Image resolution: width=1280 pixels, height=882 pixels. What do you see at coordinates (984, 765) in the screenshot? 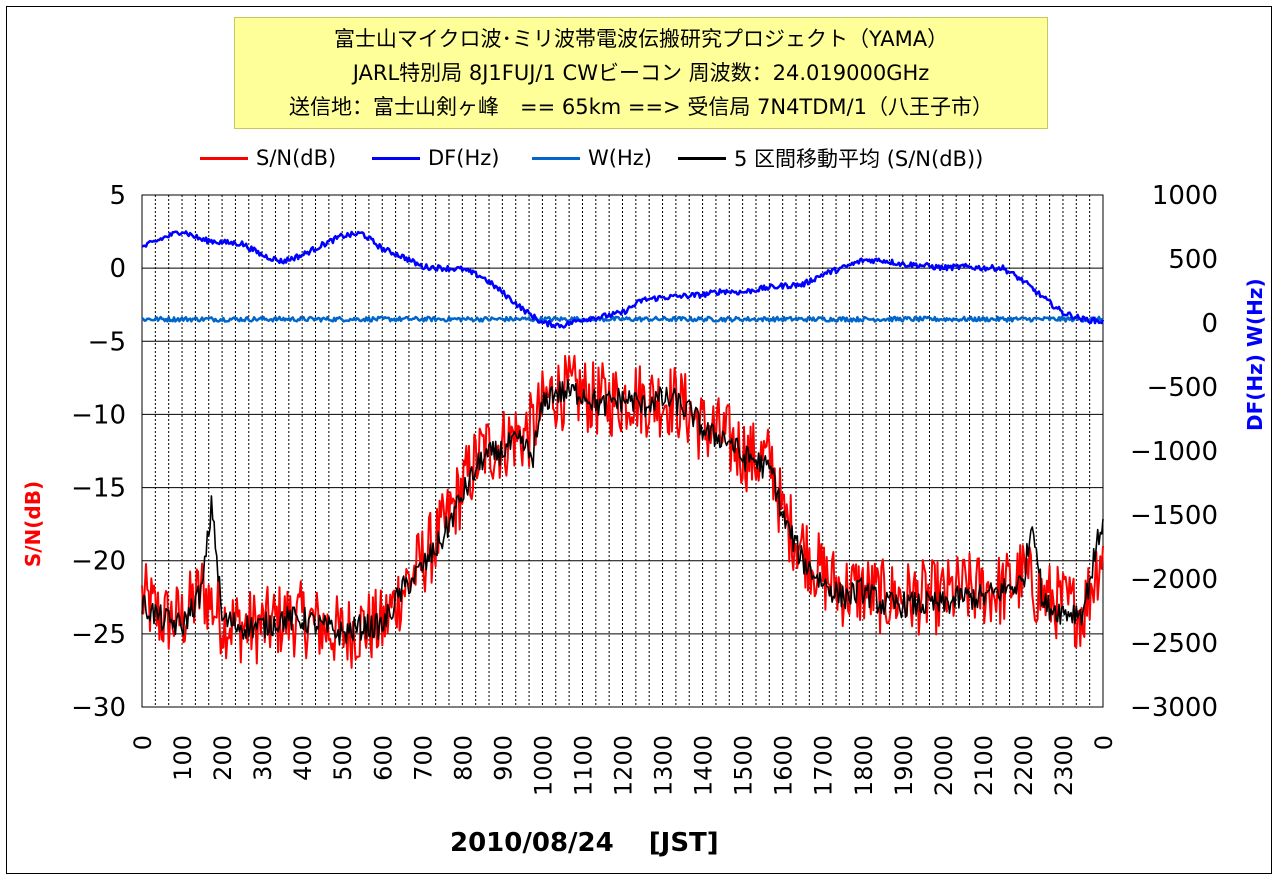
I see `x-tick-label: 2100` at bounding box center [984, 765].